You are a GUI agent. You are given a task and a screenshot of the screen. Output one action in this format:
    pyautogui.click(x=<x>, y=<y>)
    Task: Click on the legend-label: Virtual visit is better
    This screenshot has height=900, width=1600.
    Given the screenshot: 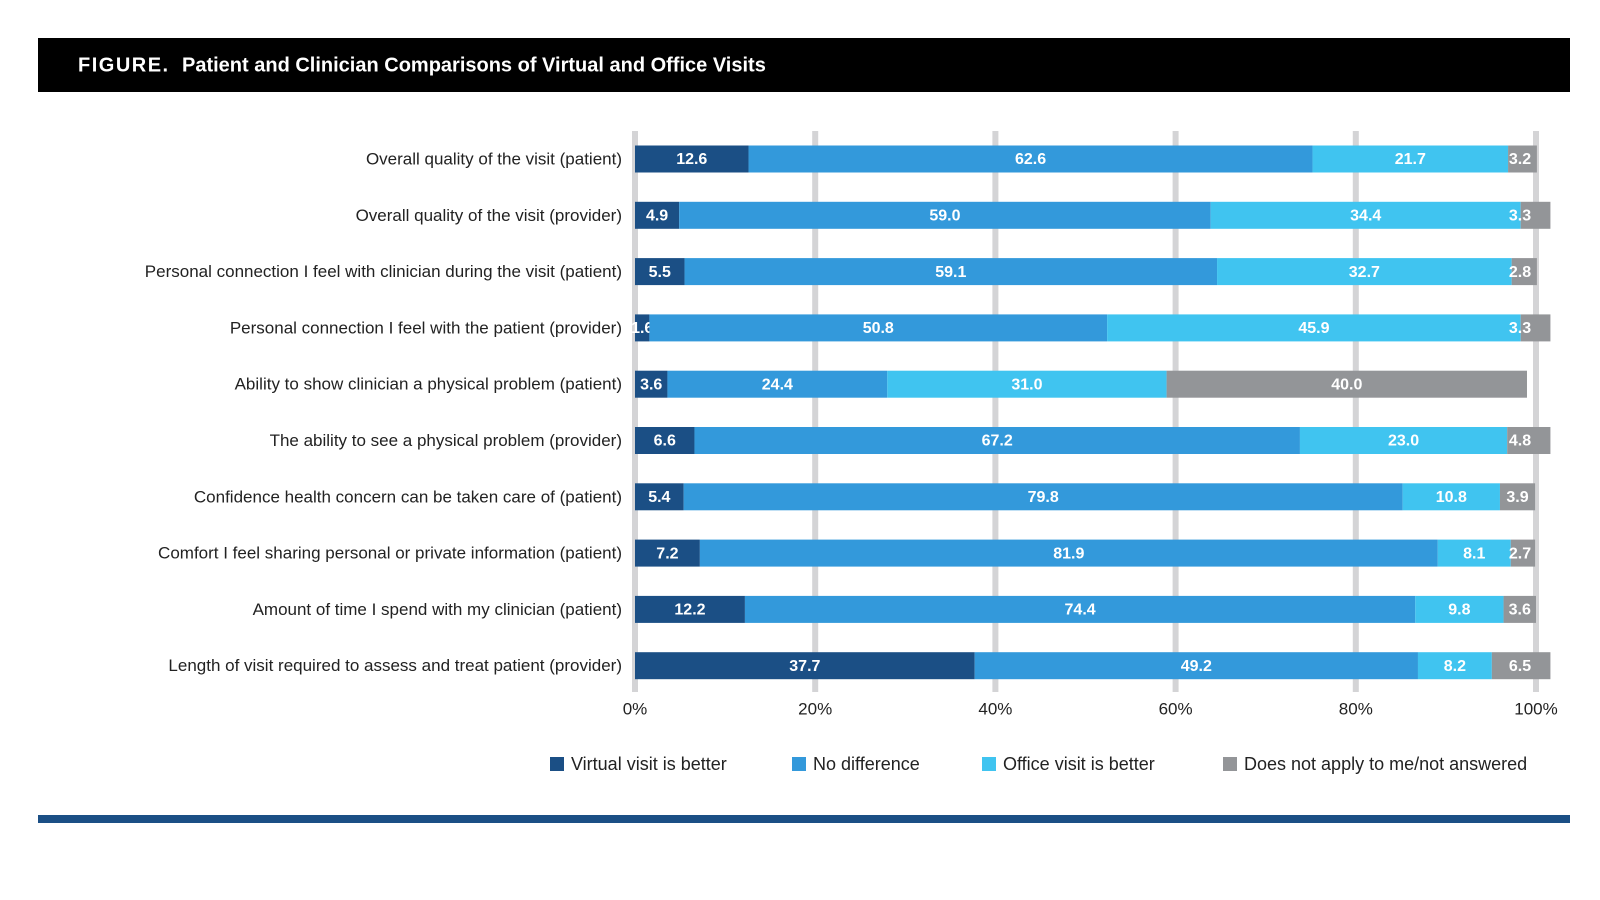 What is the action you would take?
    pyautogui.click(x=649, y=764)
    